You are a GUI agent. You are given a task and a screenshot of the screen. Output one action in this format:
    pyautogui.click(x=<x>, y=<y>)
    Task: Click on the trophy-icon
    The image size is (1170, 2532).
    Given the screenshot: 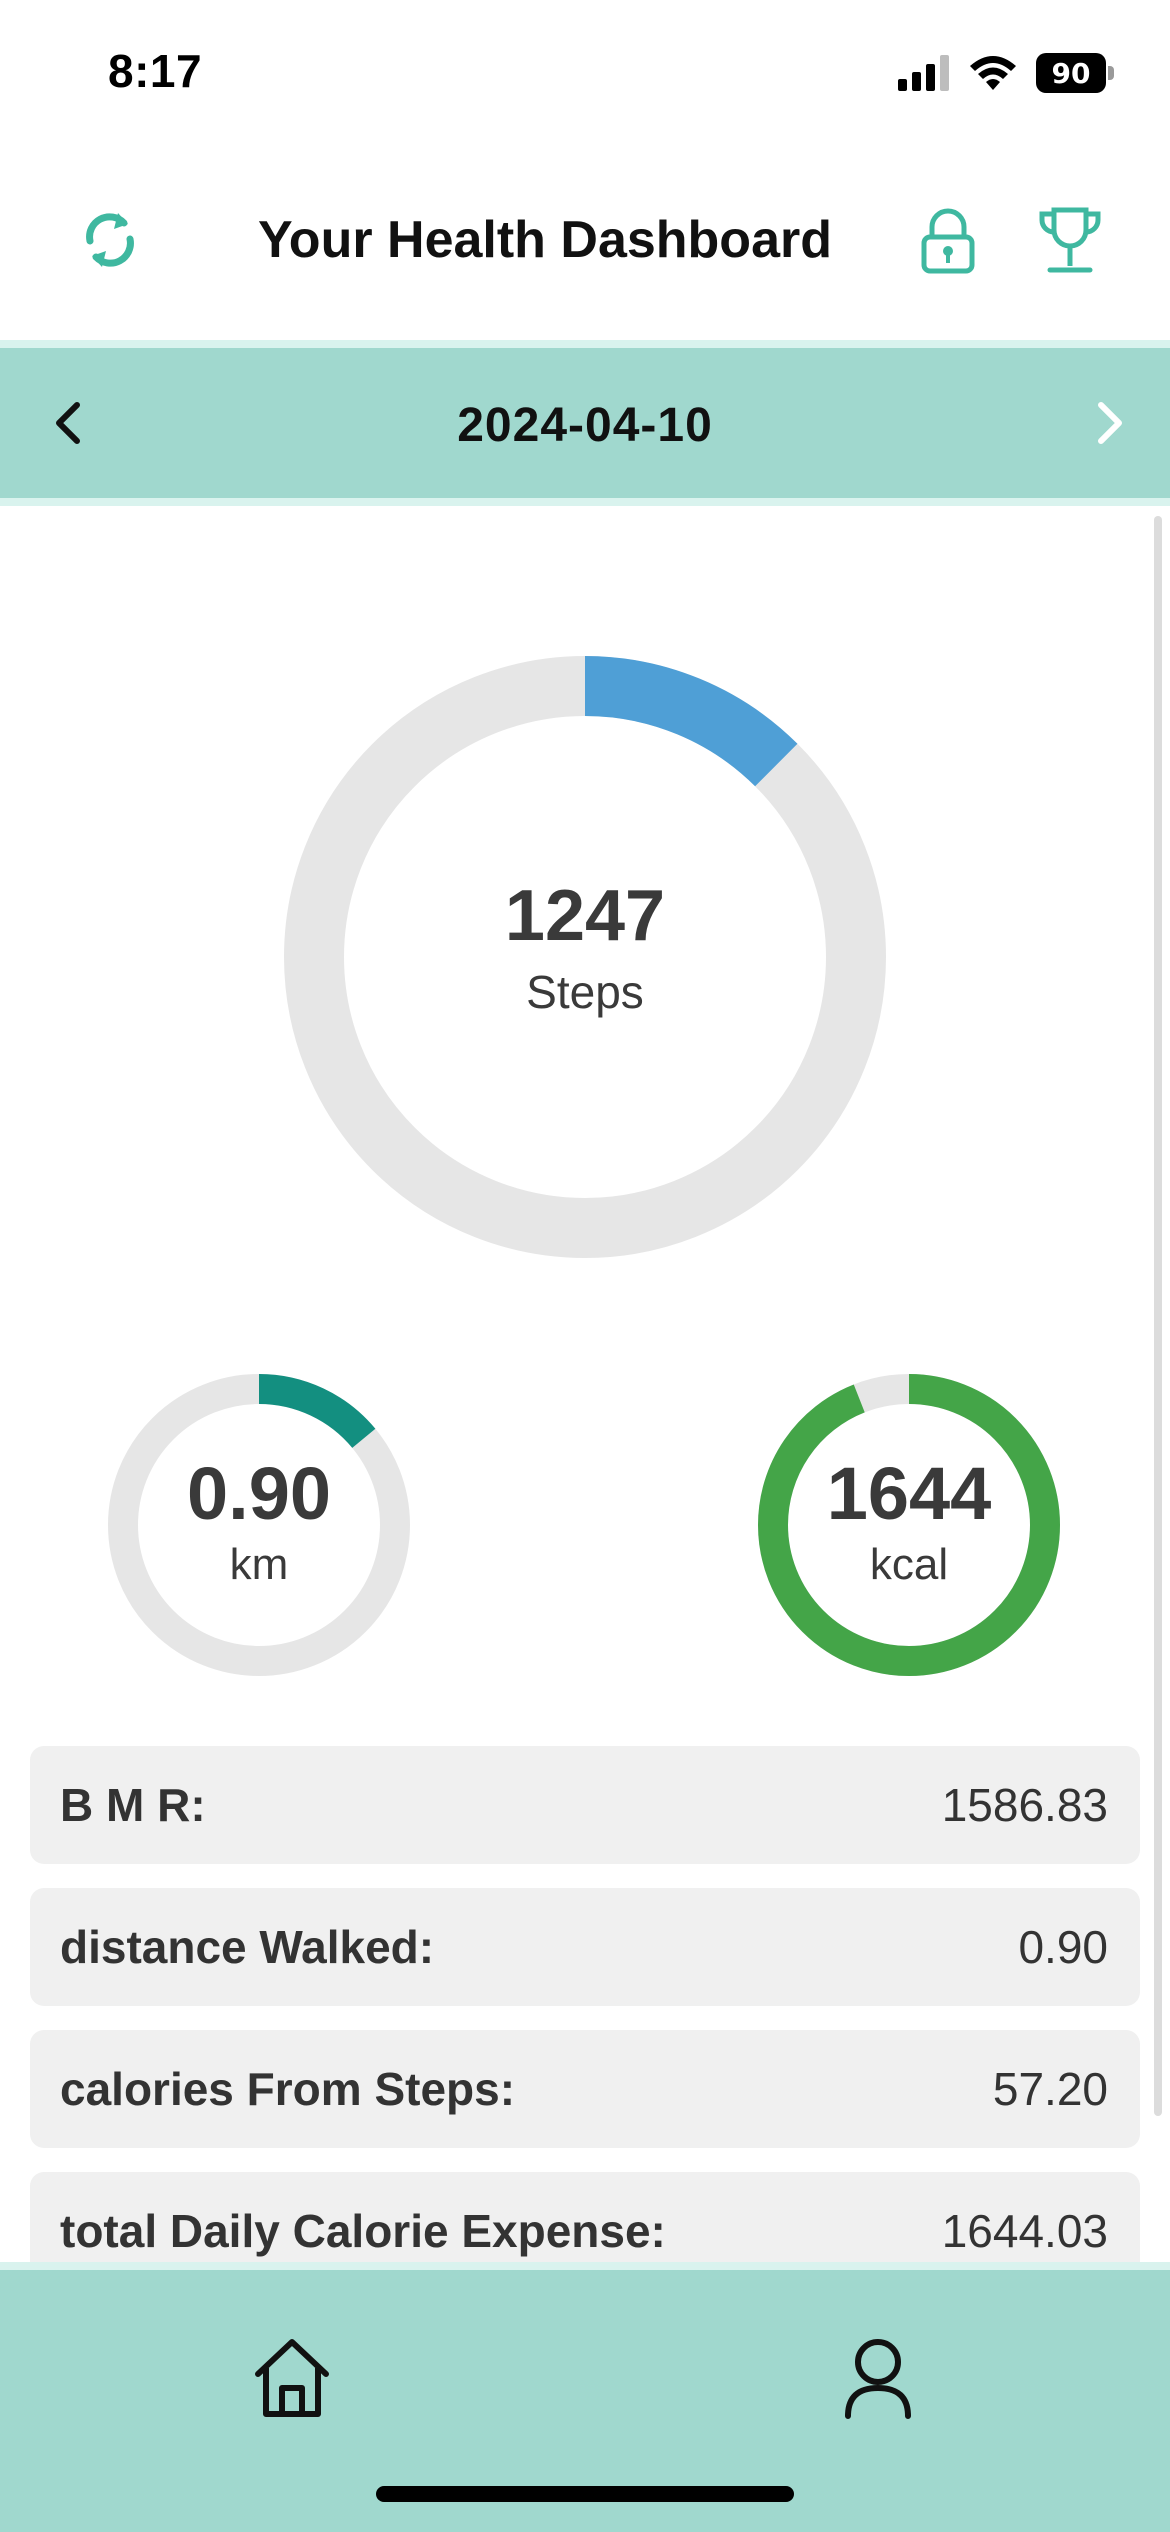 What is the action you would take?
    pyautogui.click(x=1070, y=240)
    